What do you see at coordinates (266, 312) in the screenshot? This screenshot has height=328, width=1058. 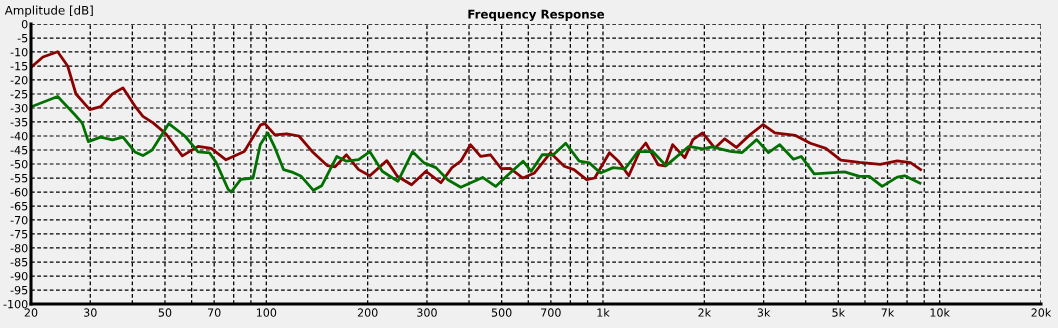 I see `x-tick-label: 100` at bounding box center [266, 312].